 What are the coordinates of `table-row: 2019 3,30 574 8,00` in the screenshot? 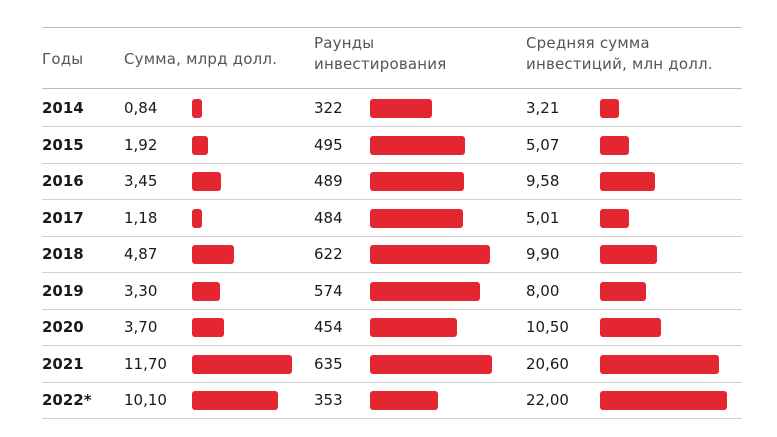 It's located at (392, 291).